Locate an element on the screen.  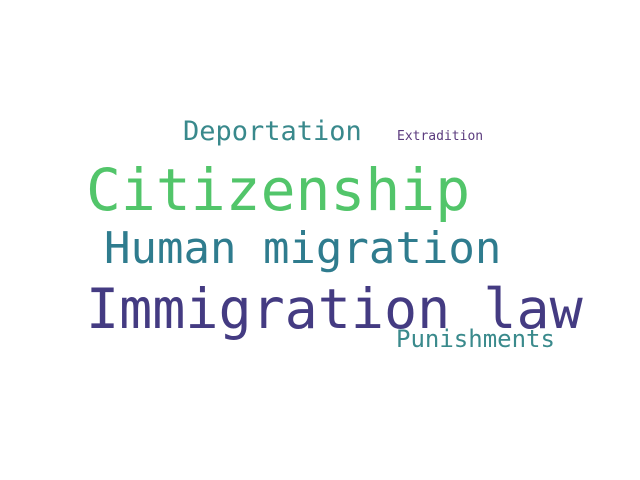
word-citizenship: Citizenship is located at coordinates (278, 190).